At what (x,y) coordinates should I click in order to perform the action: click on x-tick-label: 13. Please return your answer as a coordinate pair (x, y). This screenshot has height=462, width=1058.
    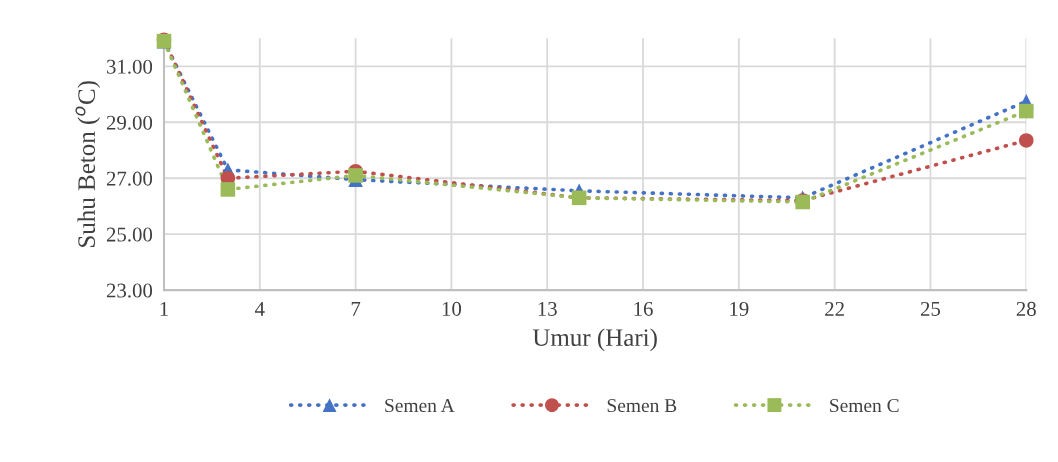
    Looking at the image, I should click on (547, 308).